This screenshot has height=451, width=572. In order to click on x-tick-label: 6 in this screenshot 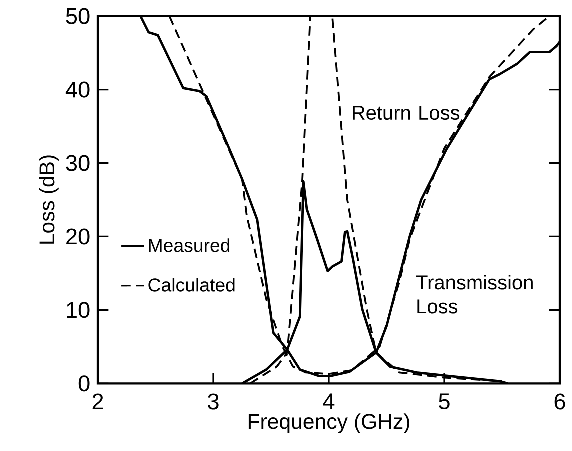, I will do `click(560, 402)`.